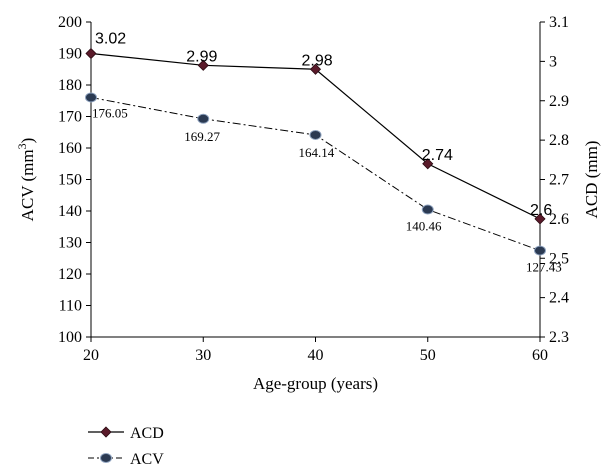 The height and width of the screenshot is (468, 605). I want to click on y-left-tick-label: 150, so click(70, 180).